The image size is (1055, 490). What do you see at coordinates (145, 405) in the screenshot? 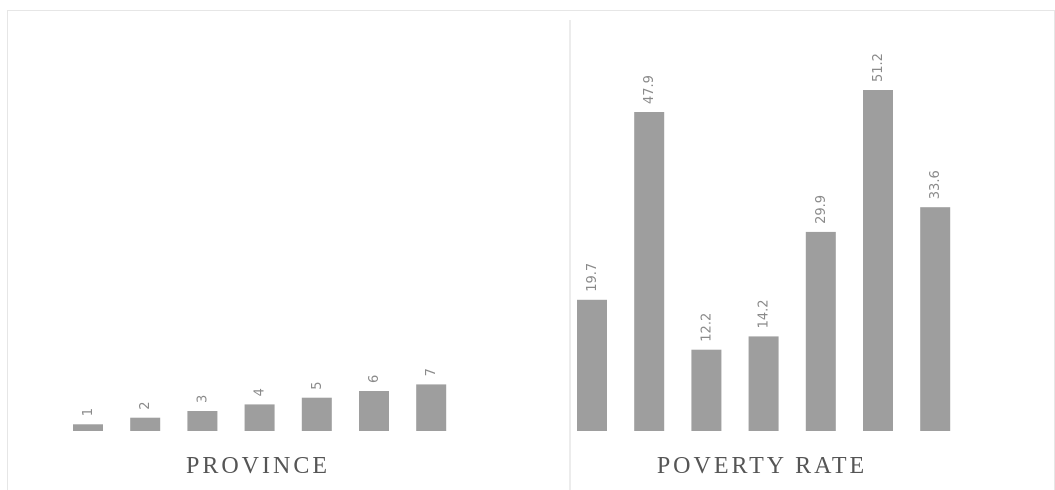
I see `province-value-label-2: 2` at bounding box center [145, 405].